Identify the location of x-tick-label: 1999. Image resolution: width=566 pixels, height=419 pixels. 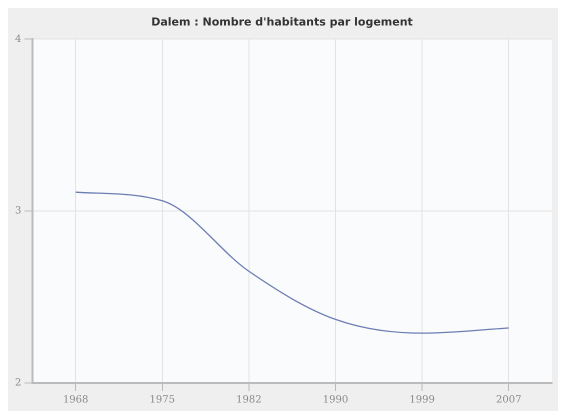
(422, 400).